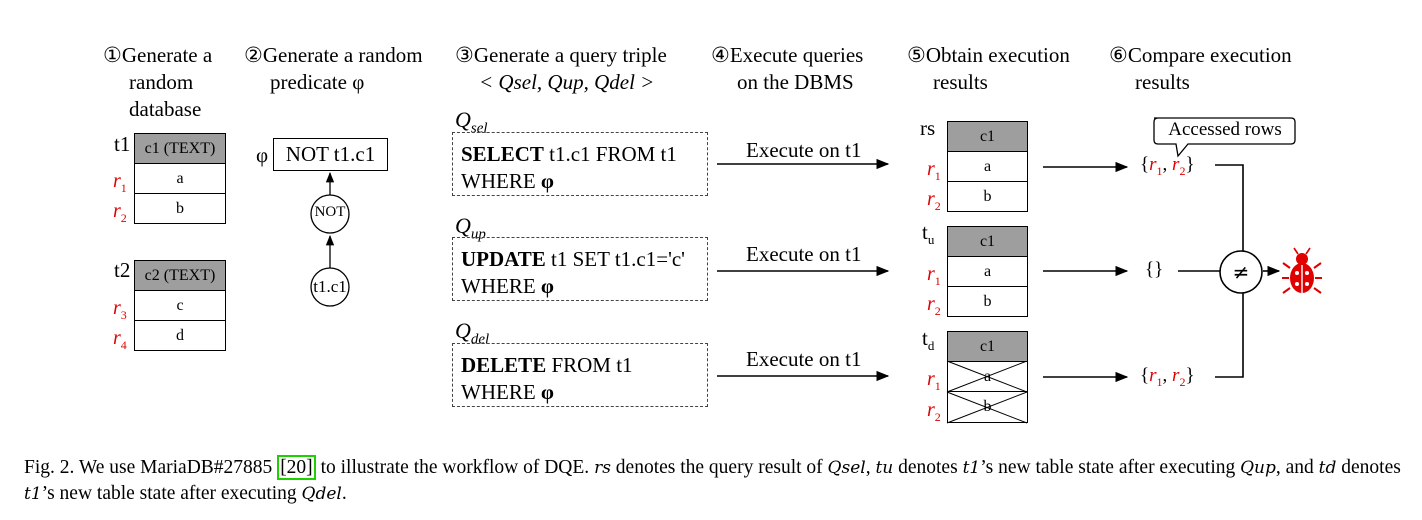  Describe the element at coordinates (547, 392) in the screenshot. I see `query-del-phi: φ` at that location.